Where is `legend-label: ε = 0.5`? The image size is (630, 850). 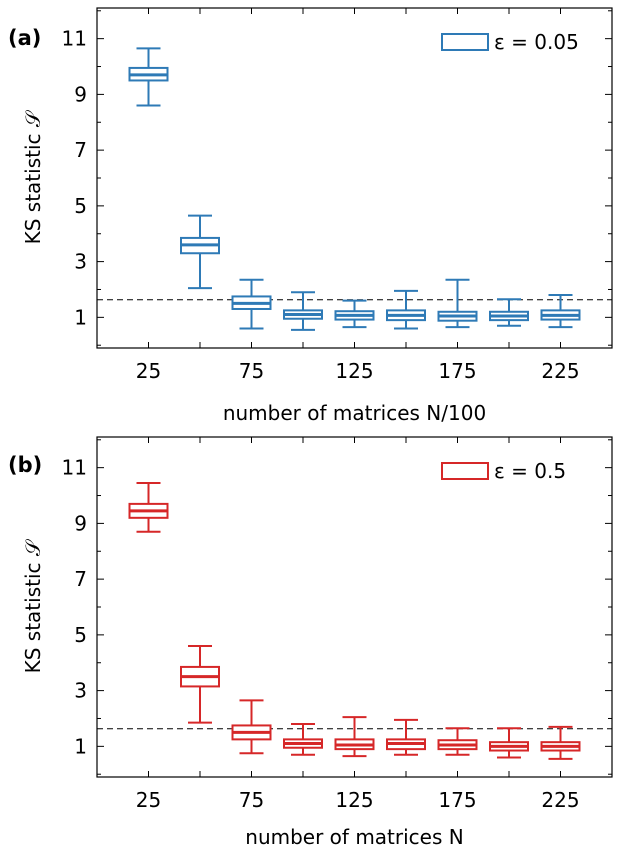
legend-label: ε = 0.5 is located at coordinates (530, 471).